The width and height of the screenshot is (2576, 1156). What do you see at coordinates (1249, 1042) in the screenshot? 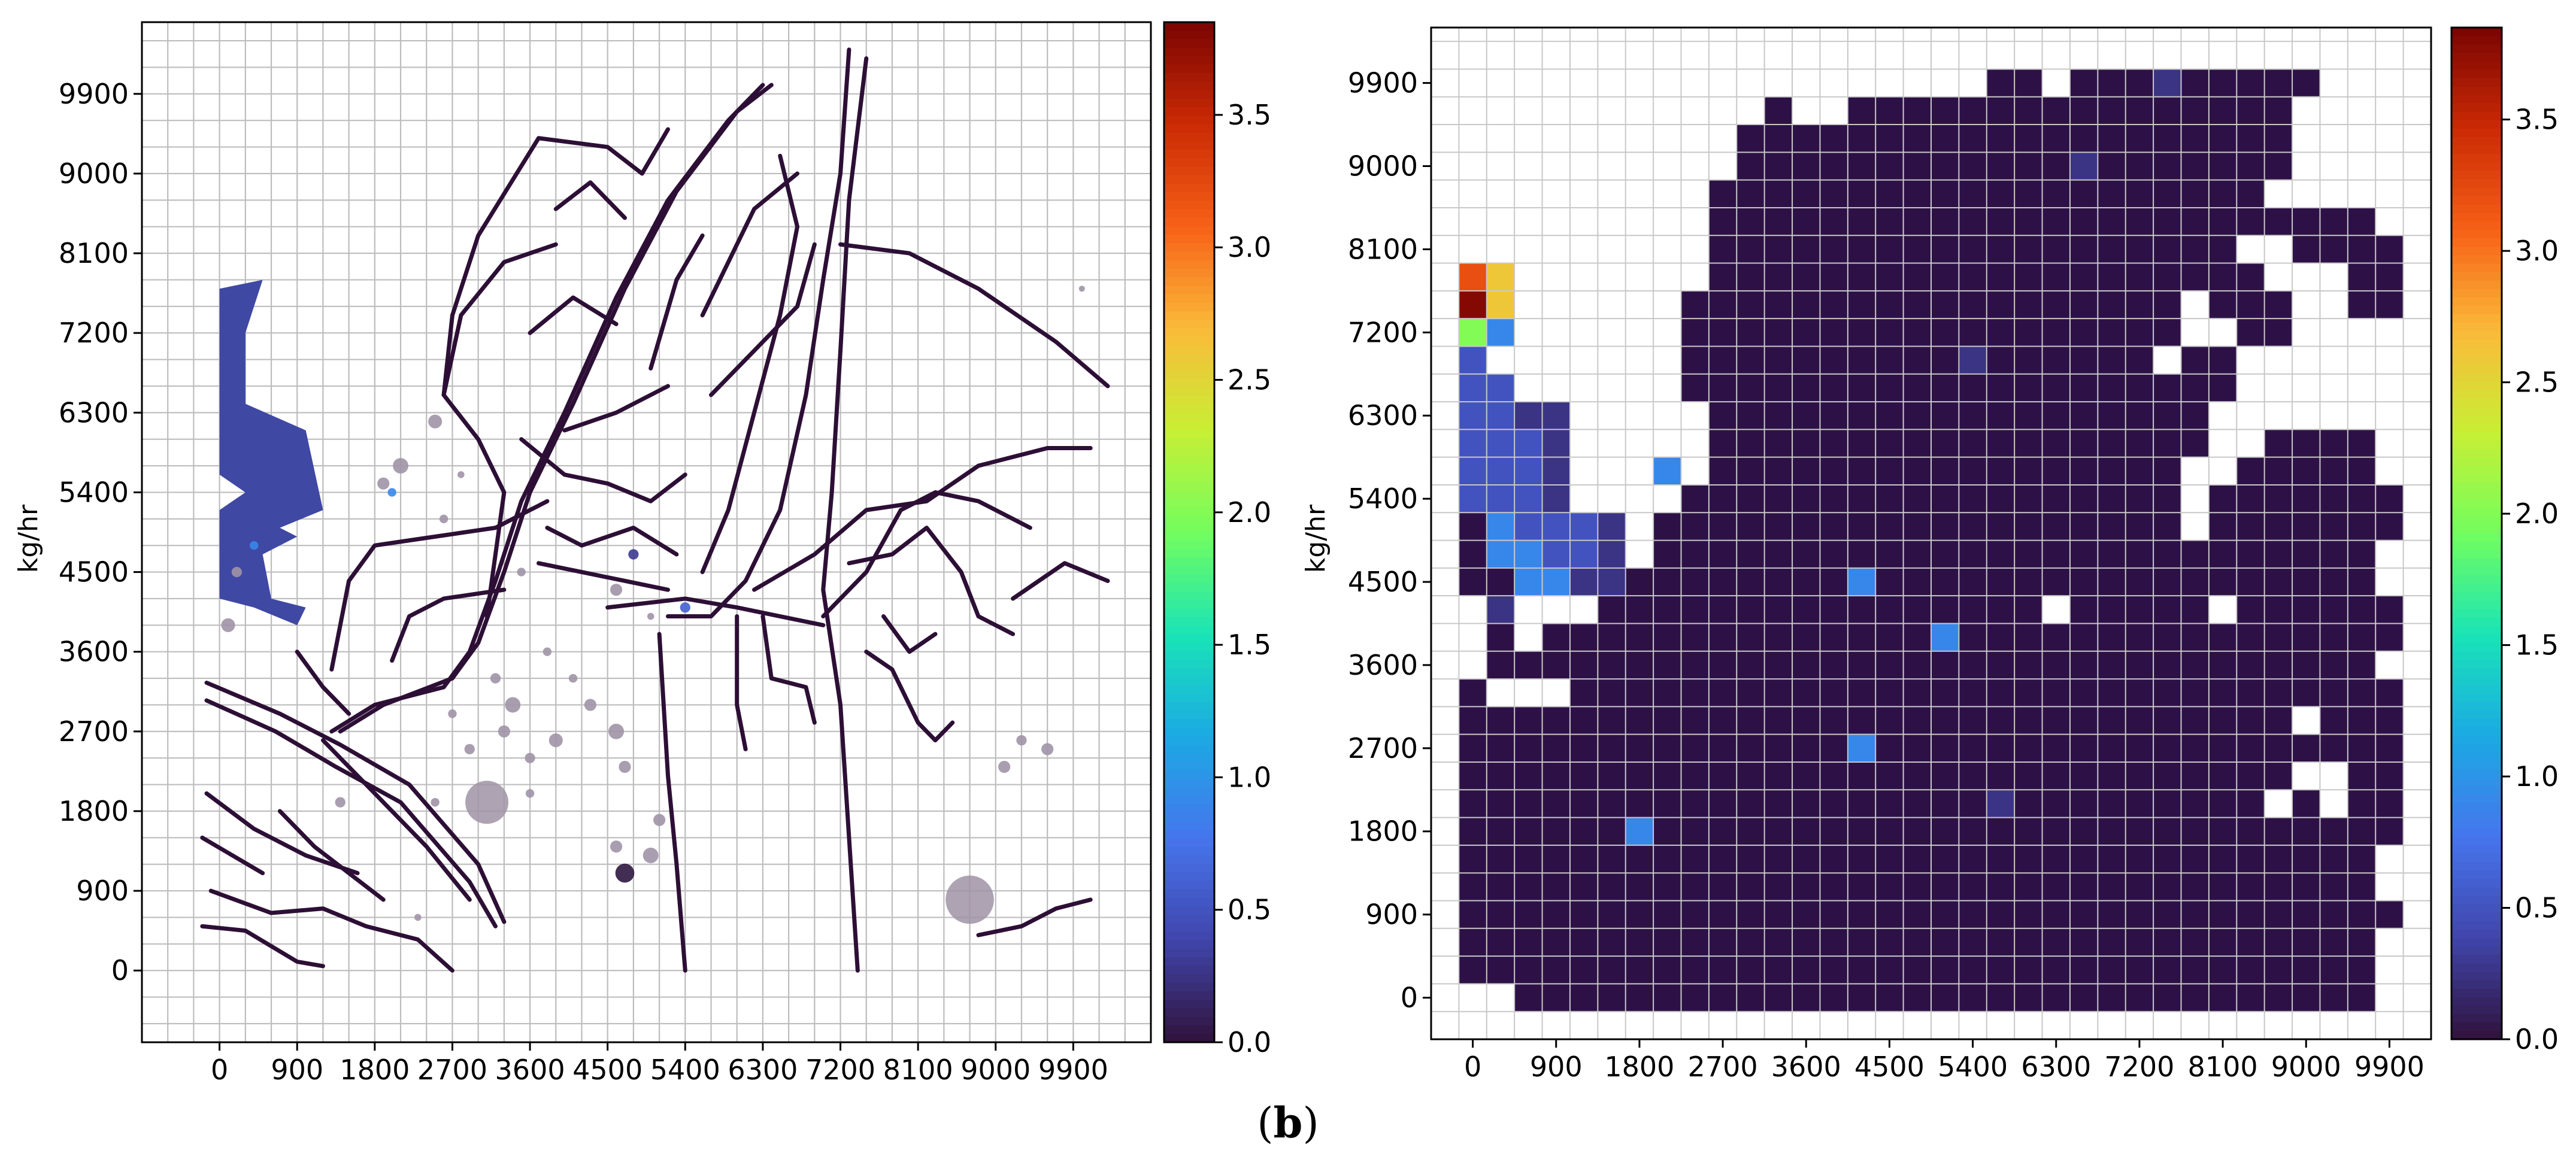
I see `left-colorbar-tick-label: 0.0` at bounding box center [1249, 1042].